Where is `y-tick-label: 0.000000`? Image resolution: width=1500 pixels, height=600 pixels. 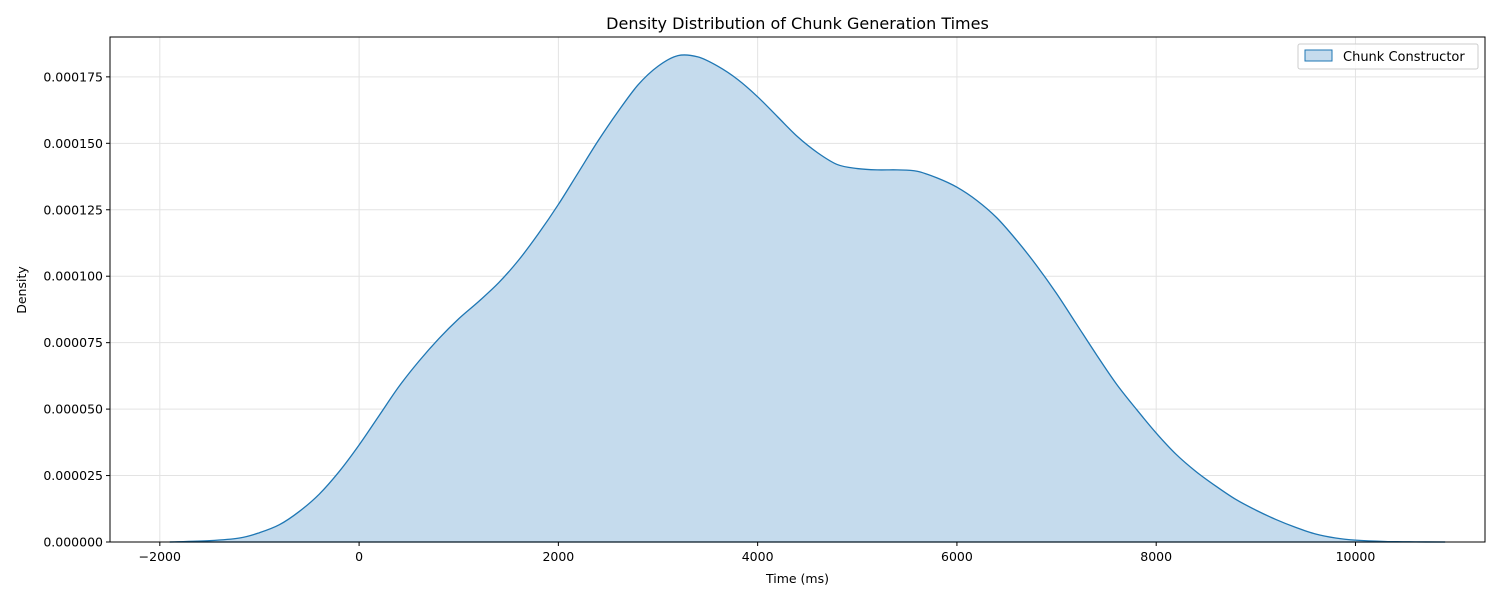
y-tick-label: 0.000000 is located at coordinates (73, 542).